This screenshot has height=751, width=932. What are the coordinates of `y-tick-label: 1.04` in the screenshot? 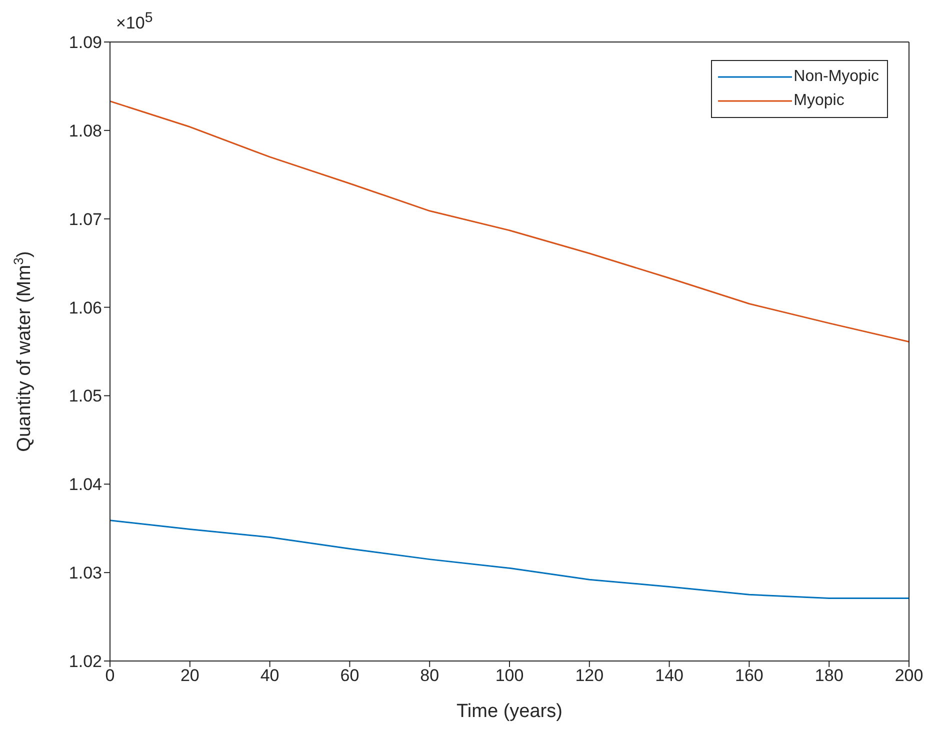 It's located at (85, 484).